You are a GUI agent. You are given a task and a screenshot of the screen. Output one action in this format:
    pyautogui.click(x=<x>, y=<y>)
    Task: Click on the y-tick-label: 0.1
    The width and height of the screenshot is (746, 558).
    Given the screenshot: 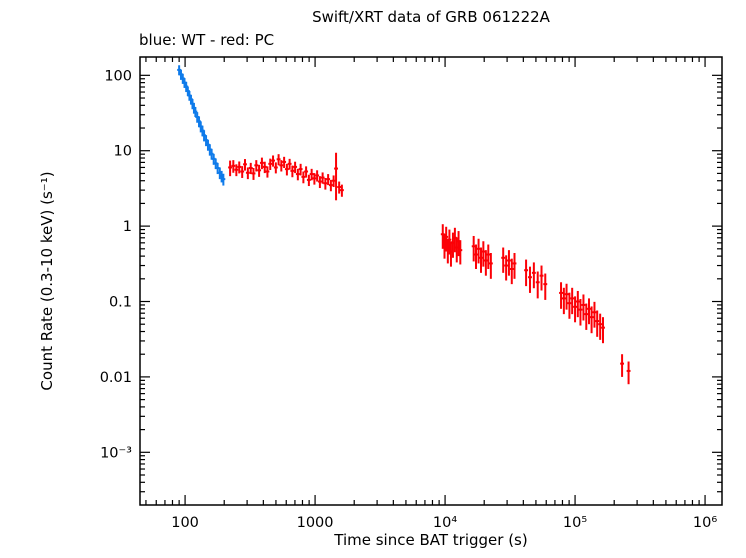 What is the action you would take?
    pyautogui.click(x=120, y=303)
    